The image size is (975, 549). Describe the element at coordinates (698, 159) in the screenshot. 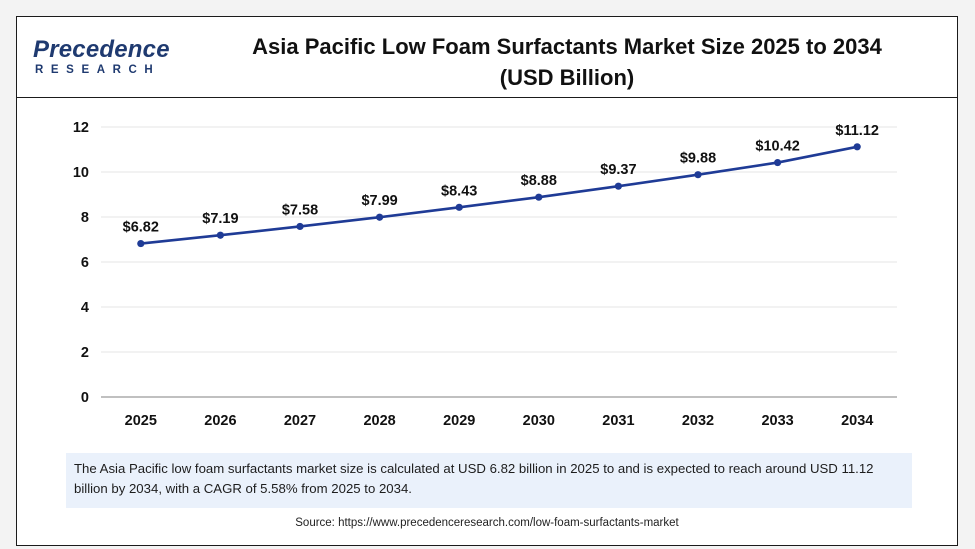

I see `data-label: $9.88` at that location.